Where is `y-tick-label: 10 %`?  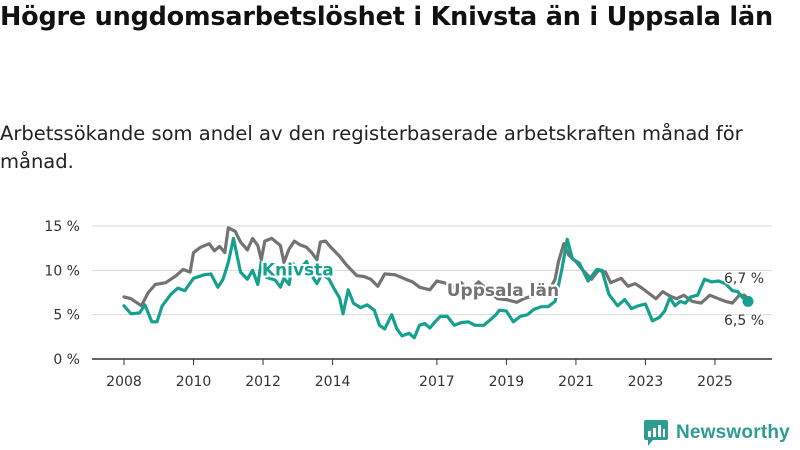 y-tick-label: 10 % is located at coordinates (62, 271).